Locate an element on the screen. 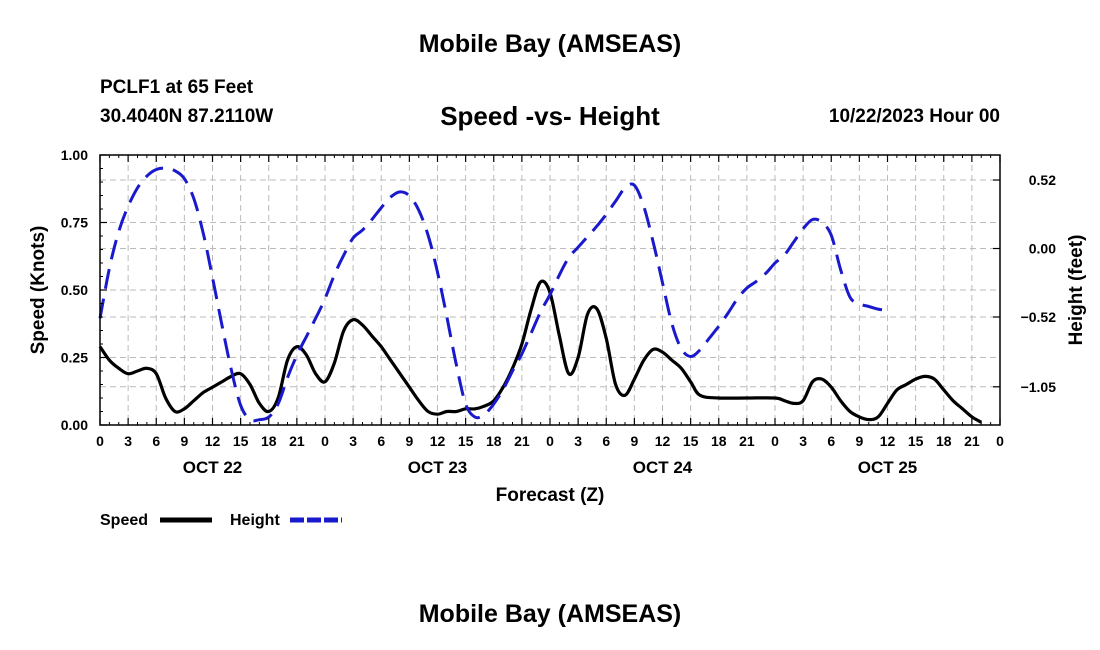 The height and width of the screenshot is (650, 1100). y-left-tick-label: 1.00 is located at coordinates (74, 155).